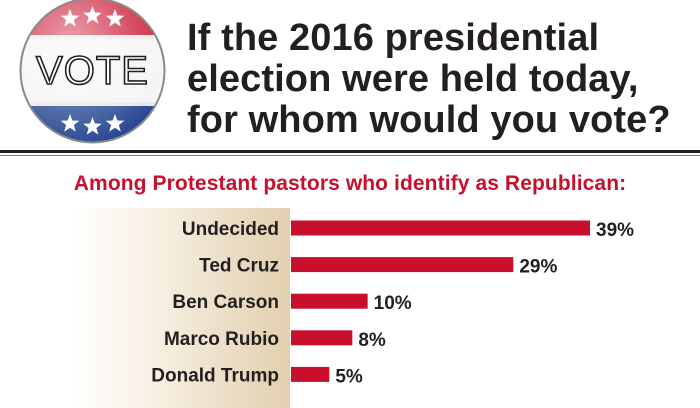 This screenshot has width=700, height=408. I want to click on title-divider-thin, so click(350, 155).